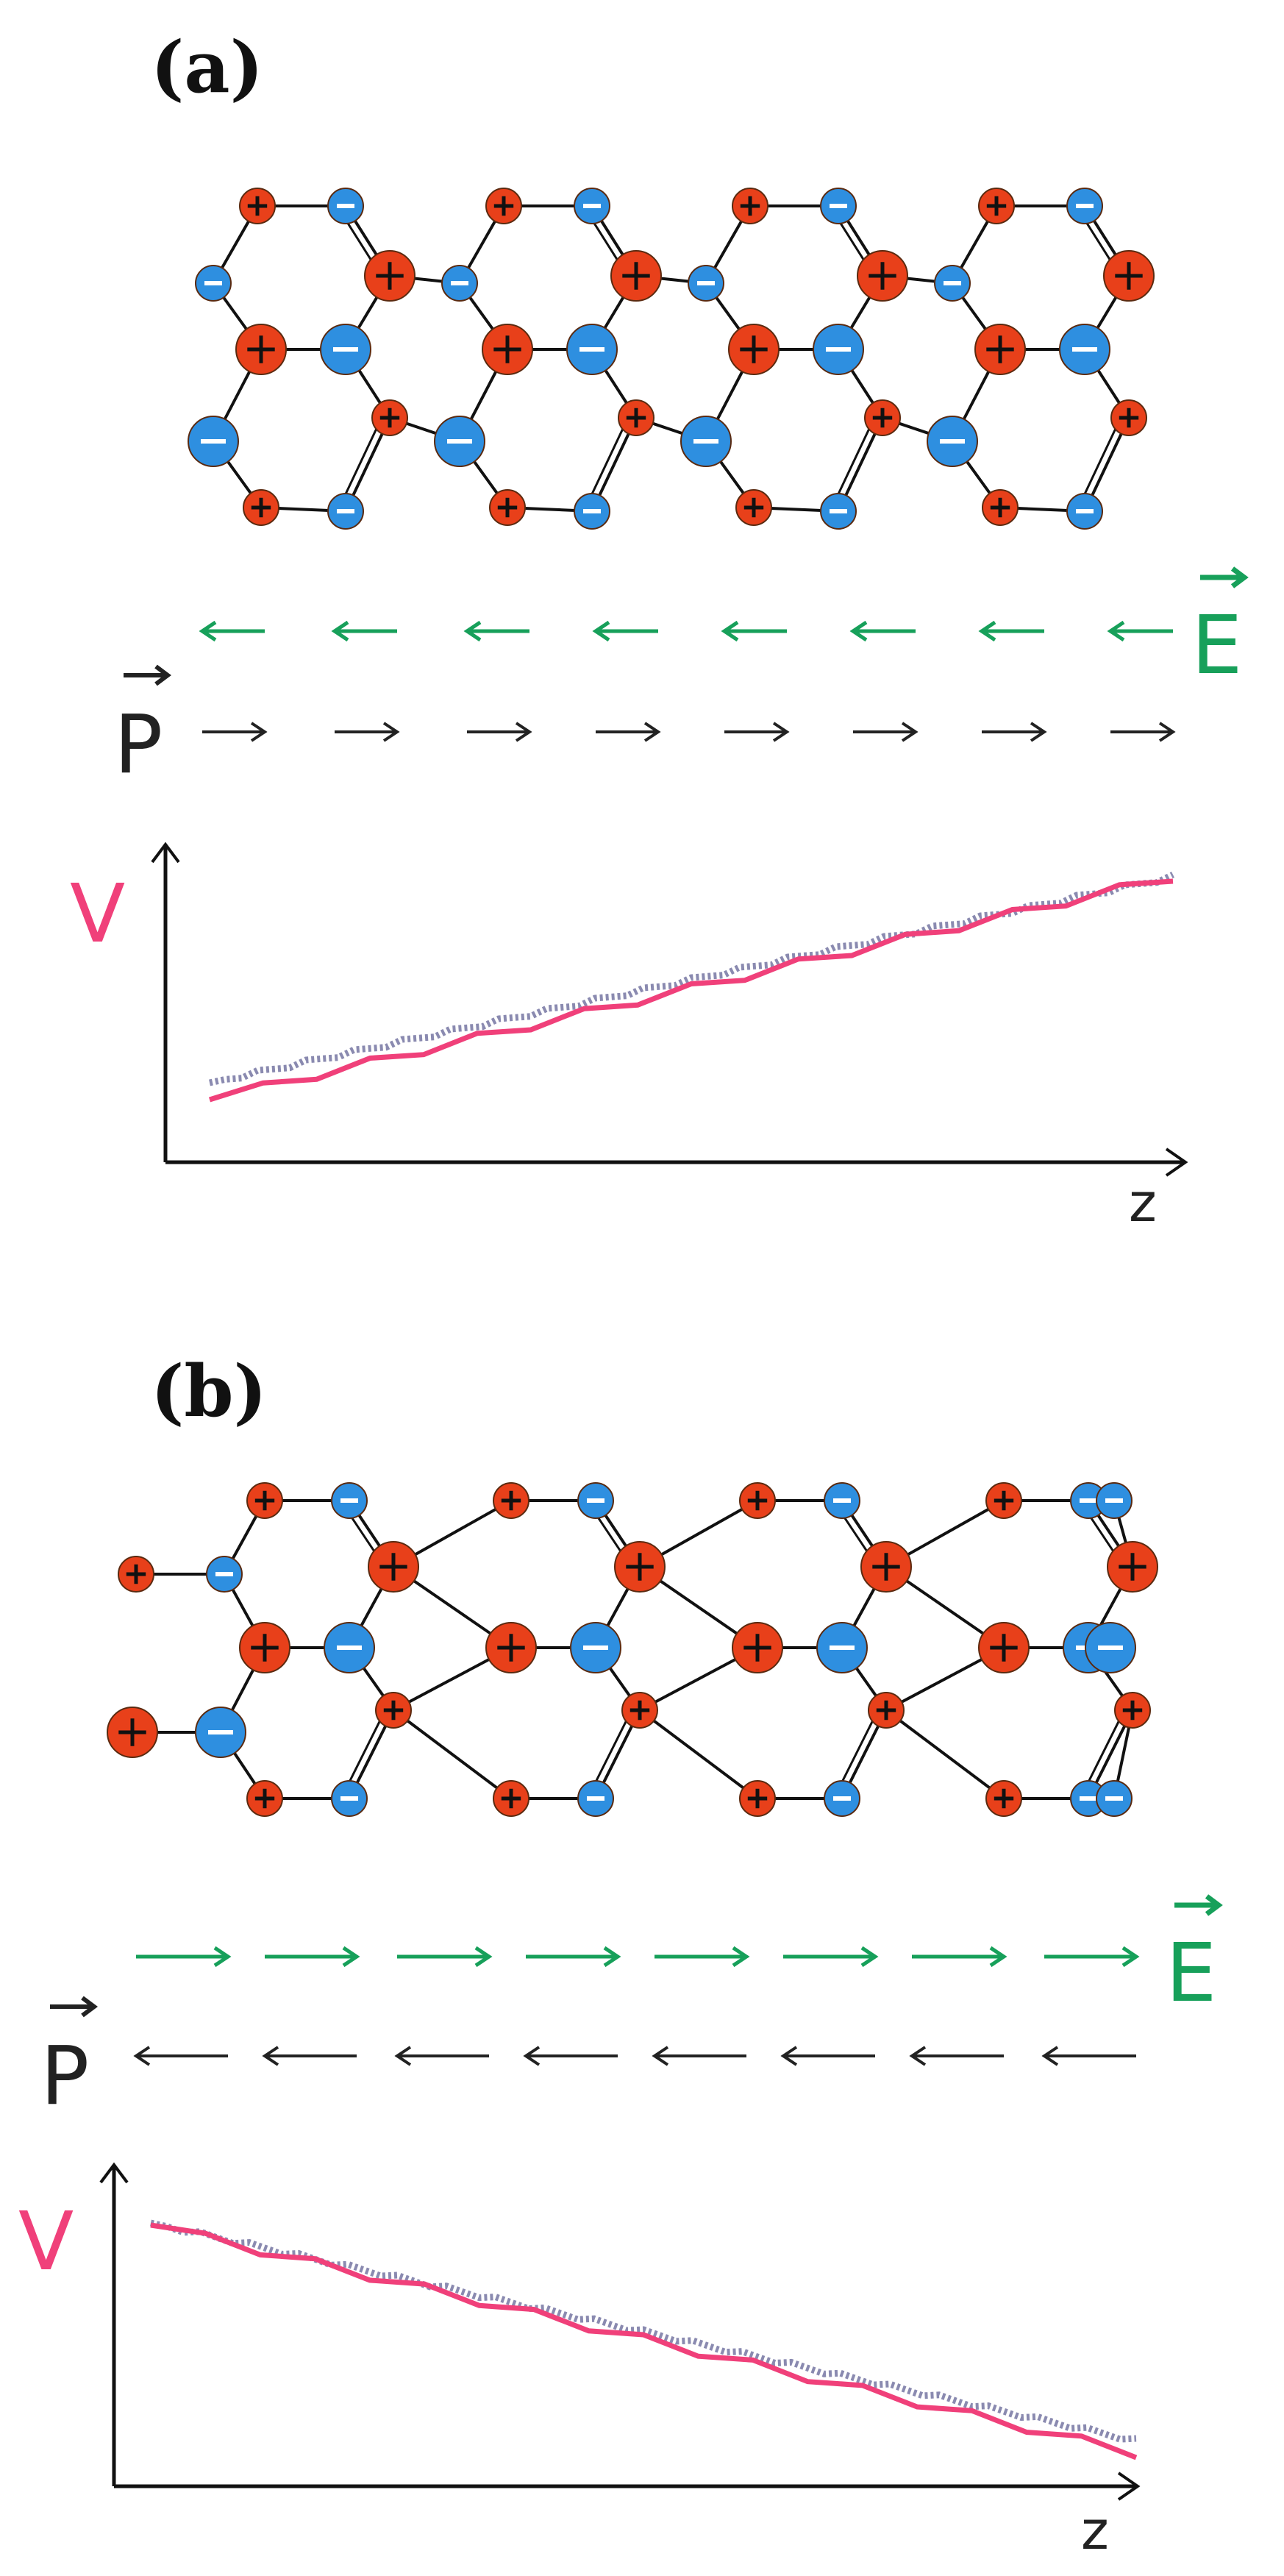 The height and width of the screenshot is (2576, 1284). I want to click on field-arrows-b, so click(638, 1957).